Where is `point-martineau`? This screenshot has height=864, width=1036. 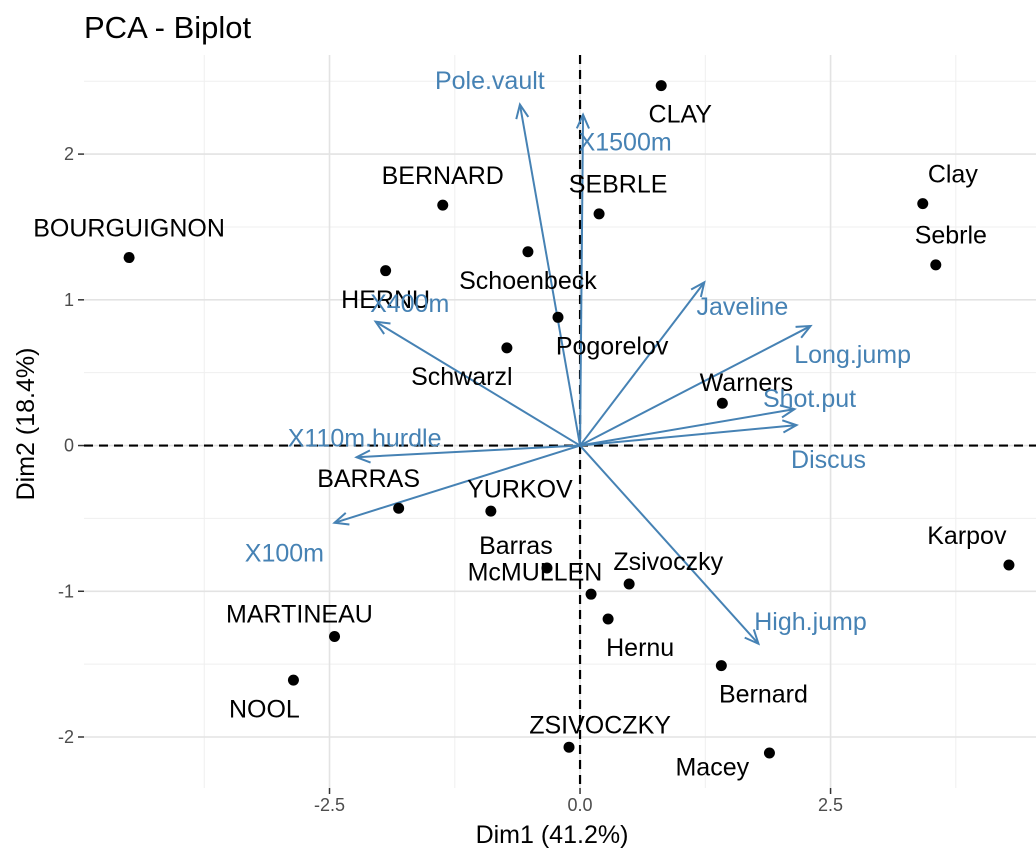 point-martineau is located at coordinates (335, 636).